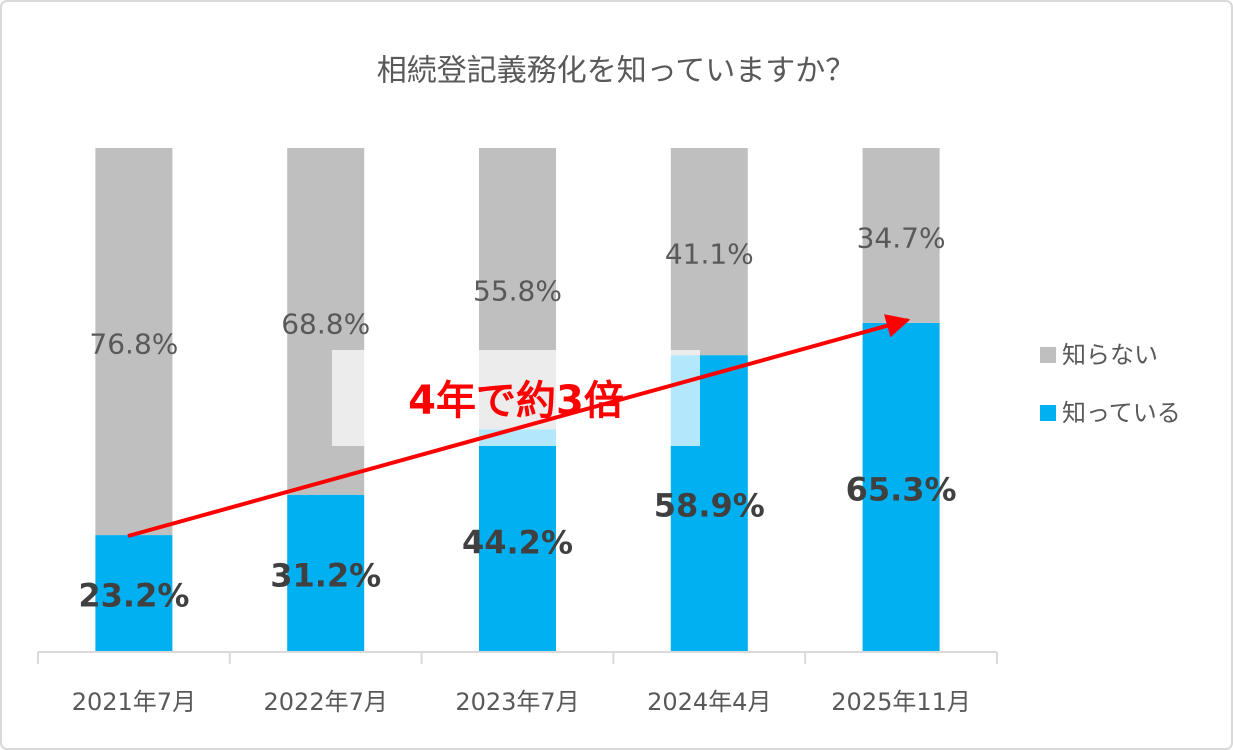 Image resolution: width=1233 pixels, height=750 pixels. I want to click on data-label: 34.7%, so click(901, 237).